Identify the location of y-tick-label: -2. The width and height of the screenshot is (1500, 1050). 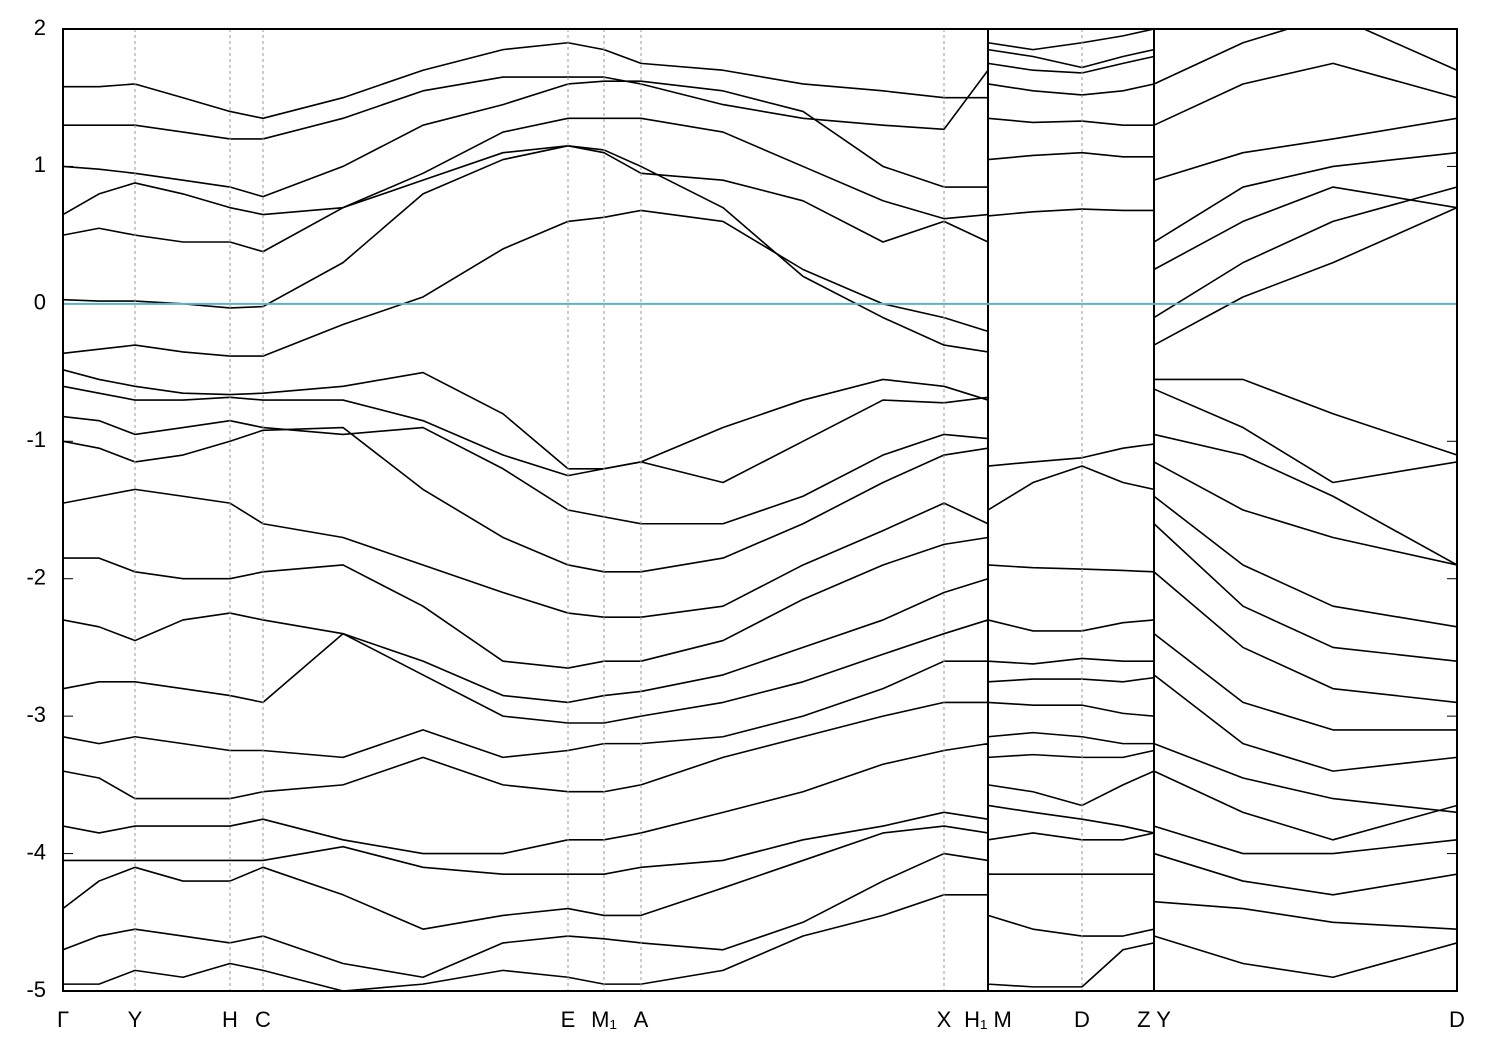
(36, 577).